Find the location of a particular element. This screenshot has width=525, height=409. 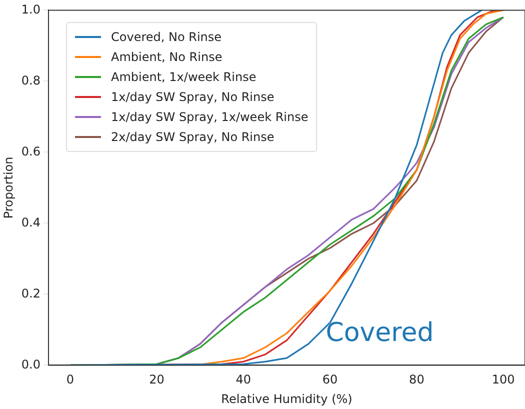

x-tick-label: 40 is located at coordinates (244, 379).